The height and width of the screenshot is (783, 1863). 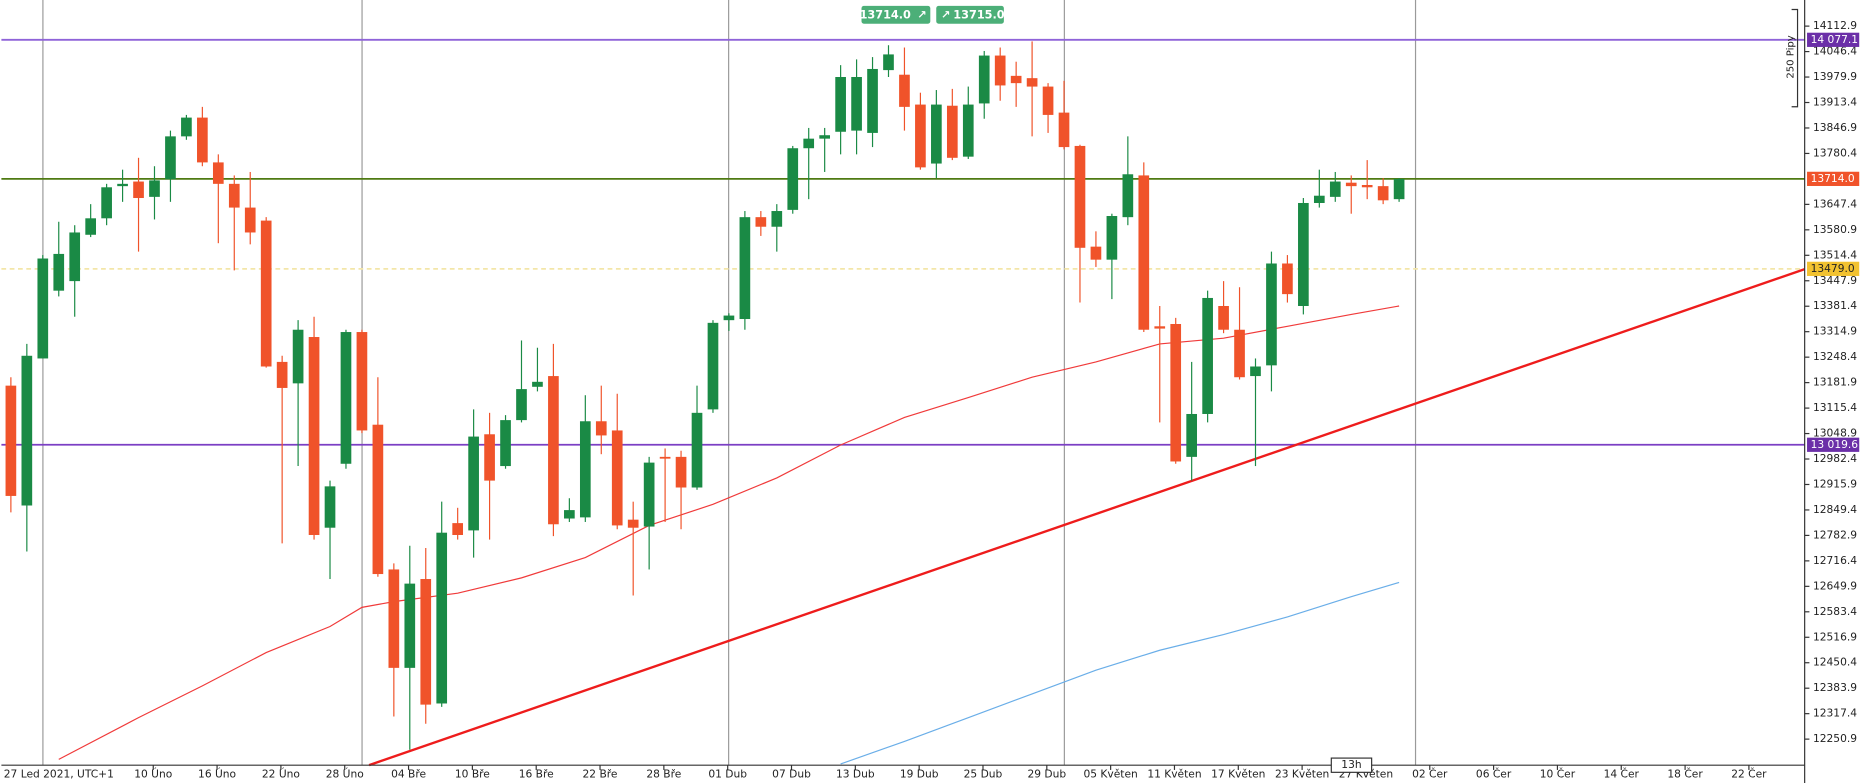 I want to click on y-tick-label: 12516.9, so click(x=1835, y=636).